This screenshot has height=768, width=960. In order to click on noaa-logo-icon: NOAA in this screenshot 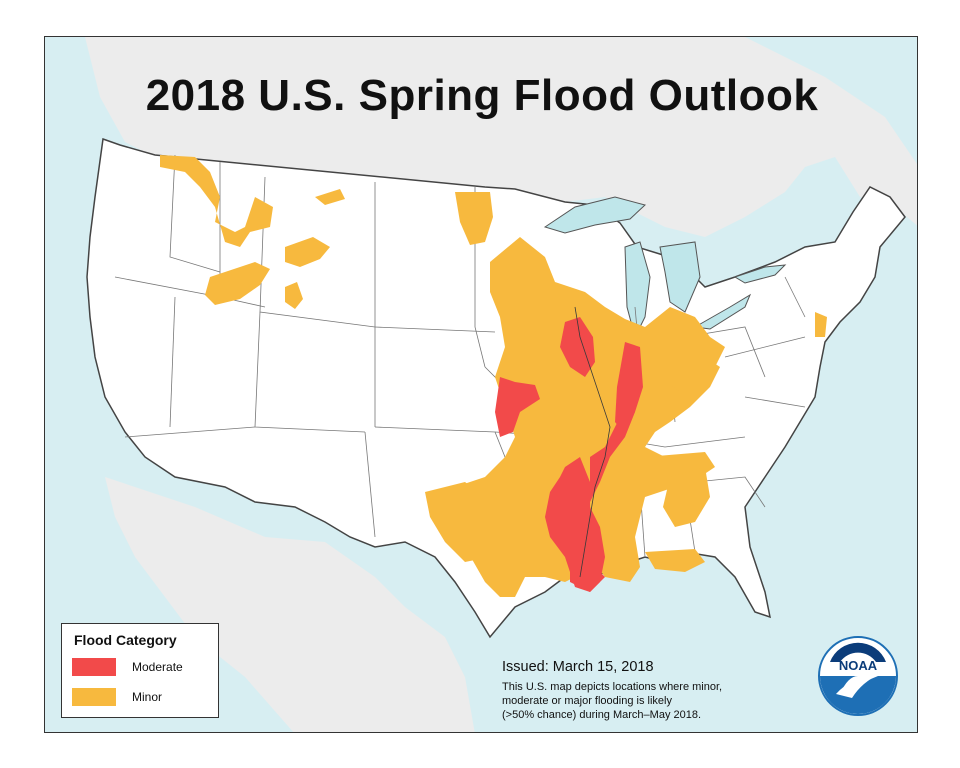, I will do `click(858, 676)`.